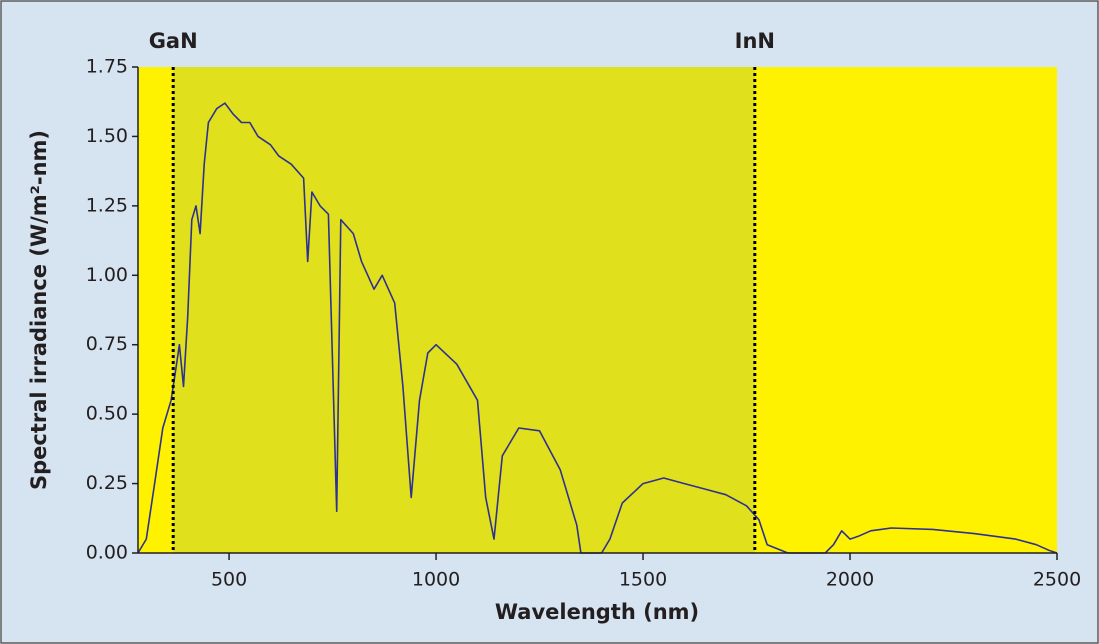 This screenshot has width=1099, height=644. What do you see at coordinates (107, 553) in the screenshot?
I see `y-tick-label: 0.00` at bounding box center [107, 553].